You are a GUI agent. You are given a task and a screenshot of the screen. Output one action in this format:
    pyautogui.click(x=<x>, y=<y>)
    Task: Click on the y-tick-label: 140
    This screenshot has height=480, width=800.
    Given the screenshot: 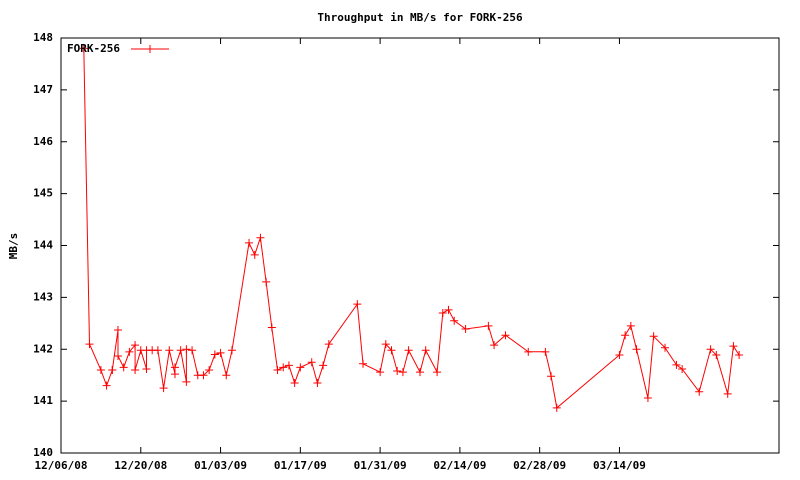 What is the action you would take?
    pyautogui.click(x=43, y=452)
    